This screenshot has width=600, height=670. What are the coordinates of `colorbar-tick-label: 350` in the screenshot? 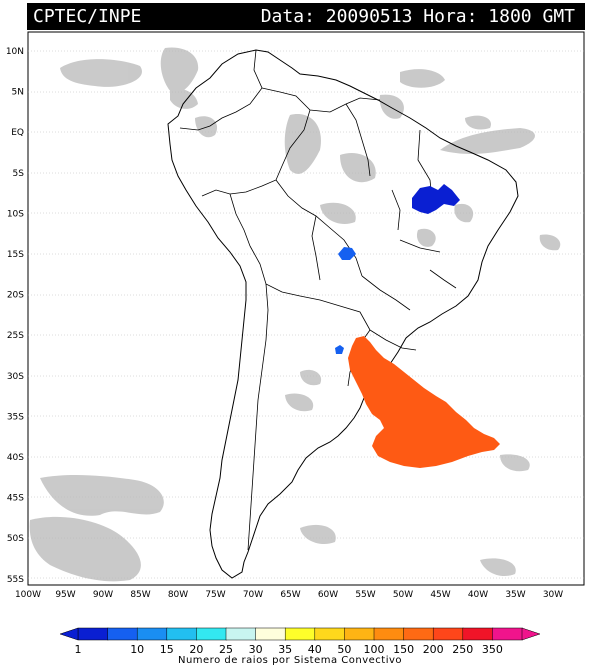 It's located at (492, 649).